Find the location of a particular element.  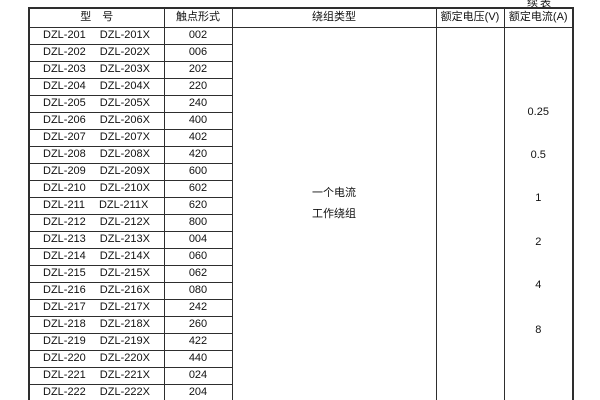

contact-form-cell: 220 is located at coordinates (198, 86).